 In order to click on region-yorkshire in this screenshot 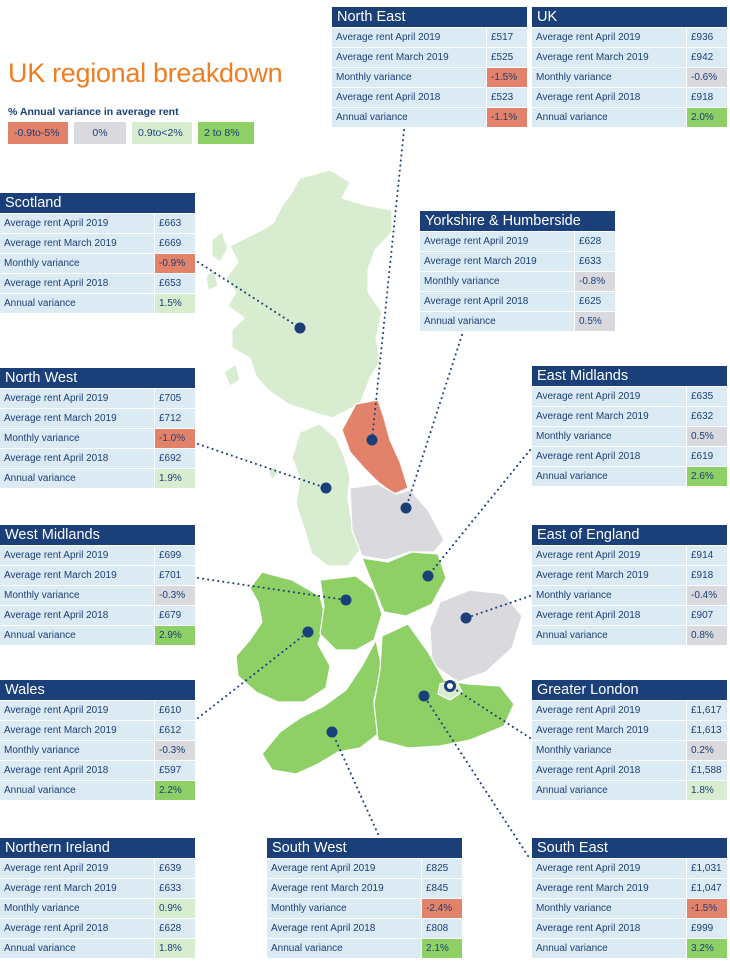, I will do `click(397, 522)`.